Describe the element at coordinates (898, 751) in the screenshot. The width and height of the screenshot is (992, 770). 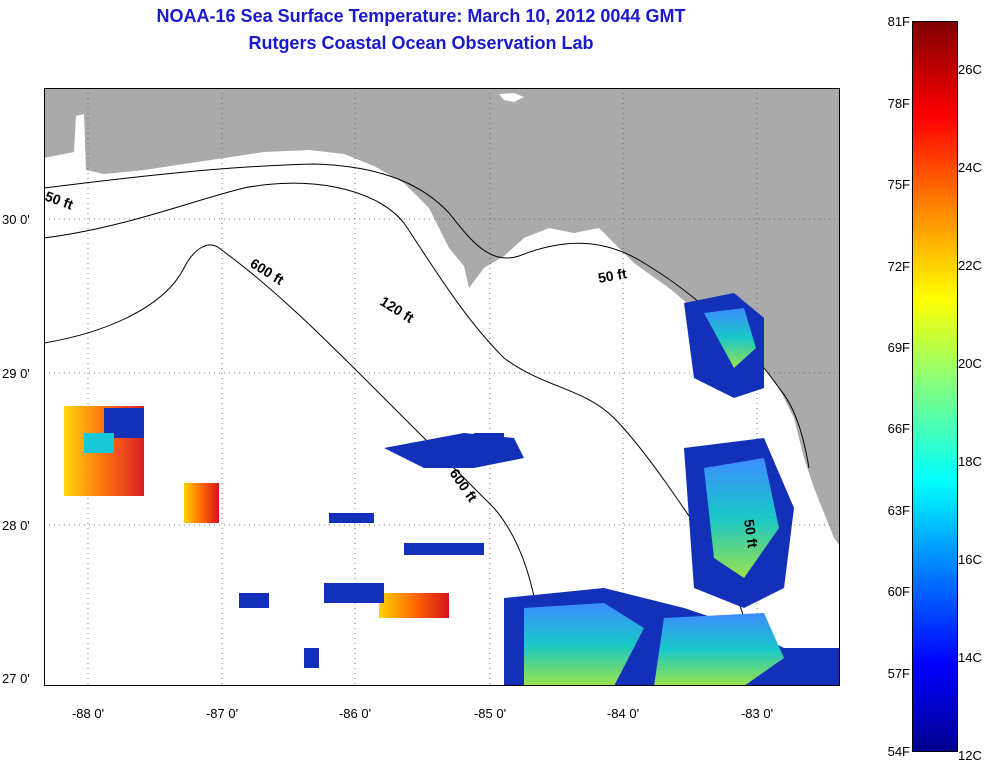
I see `colorbar-label-f: 54F` at that location.